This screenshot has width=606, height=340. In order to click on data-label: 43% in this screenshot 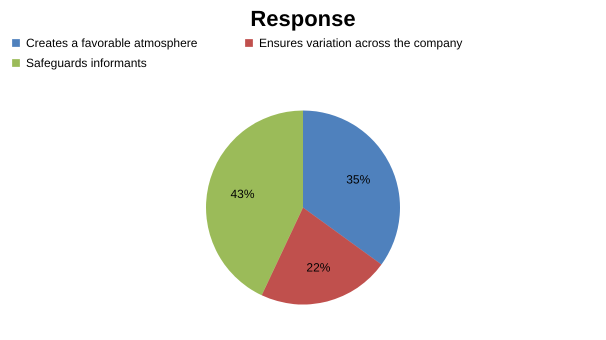, I will do `click(242, 193)`.